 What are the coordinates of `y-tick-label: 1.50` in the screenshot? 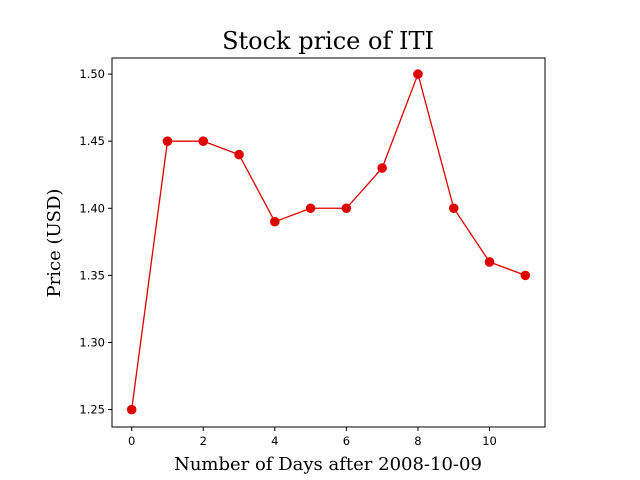 It's located at (92, 74).